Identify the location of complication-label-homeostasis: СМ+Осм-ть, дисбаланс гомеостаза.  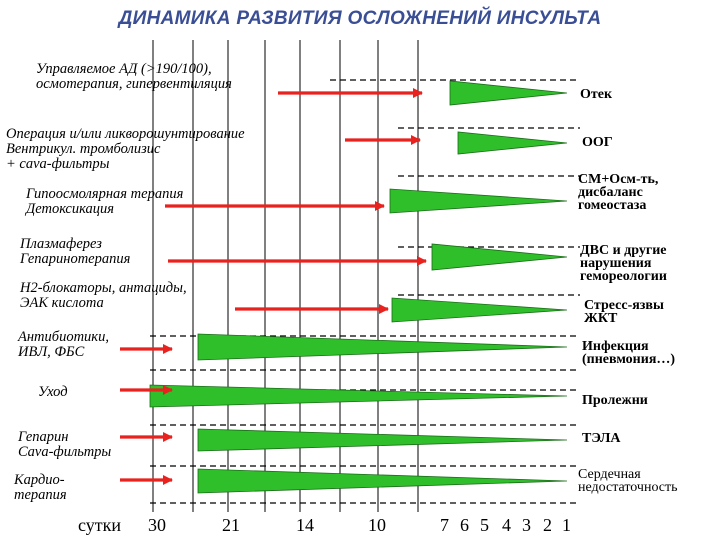
(618, 192).